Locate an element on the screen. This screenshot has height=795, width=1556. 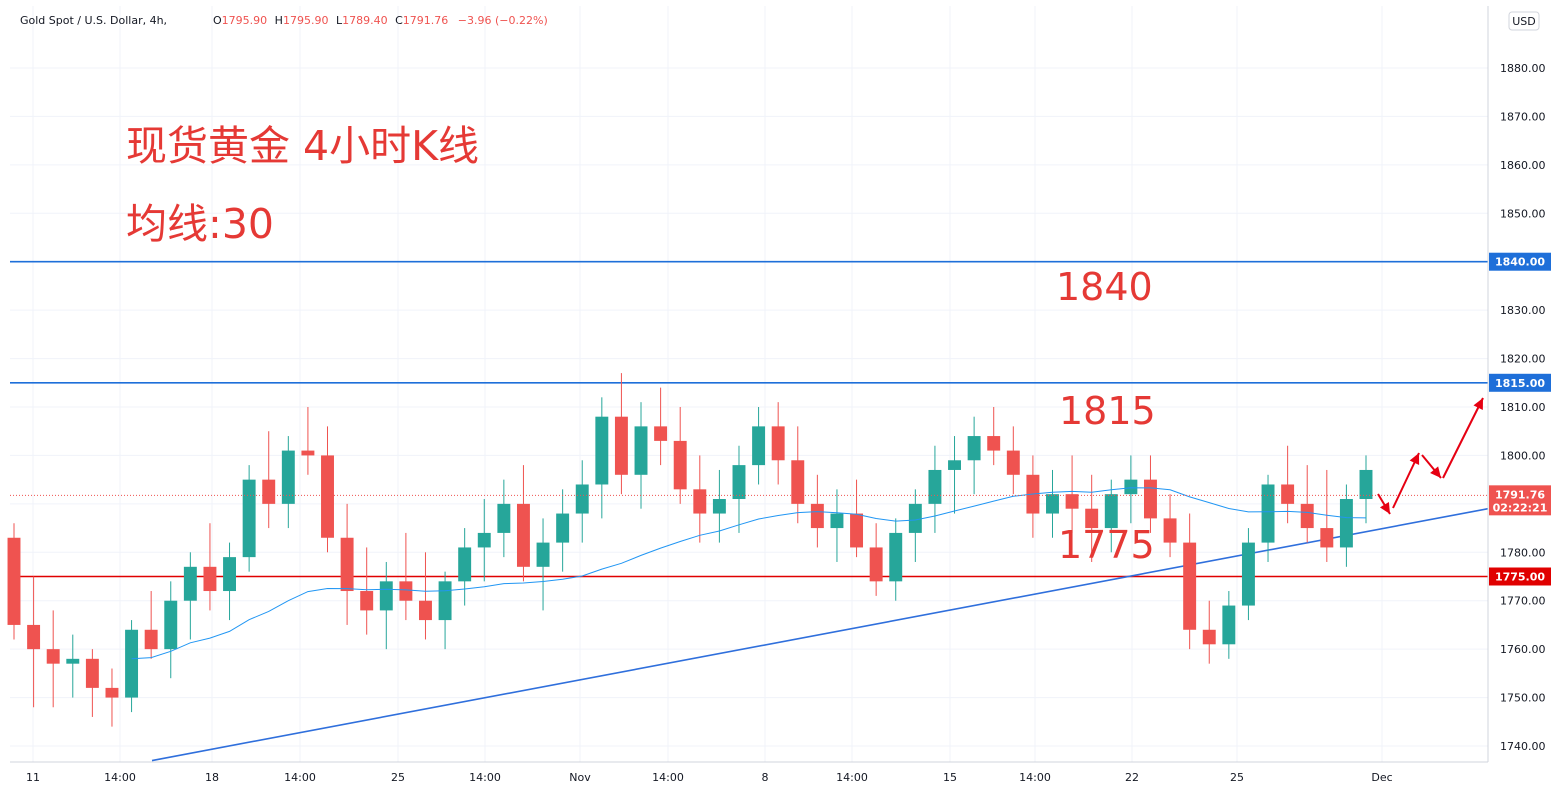
level-label-1815: 1815 is located at coordinates (1107, 411).